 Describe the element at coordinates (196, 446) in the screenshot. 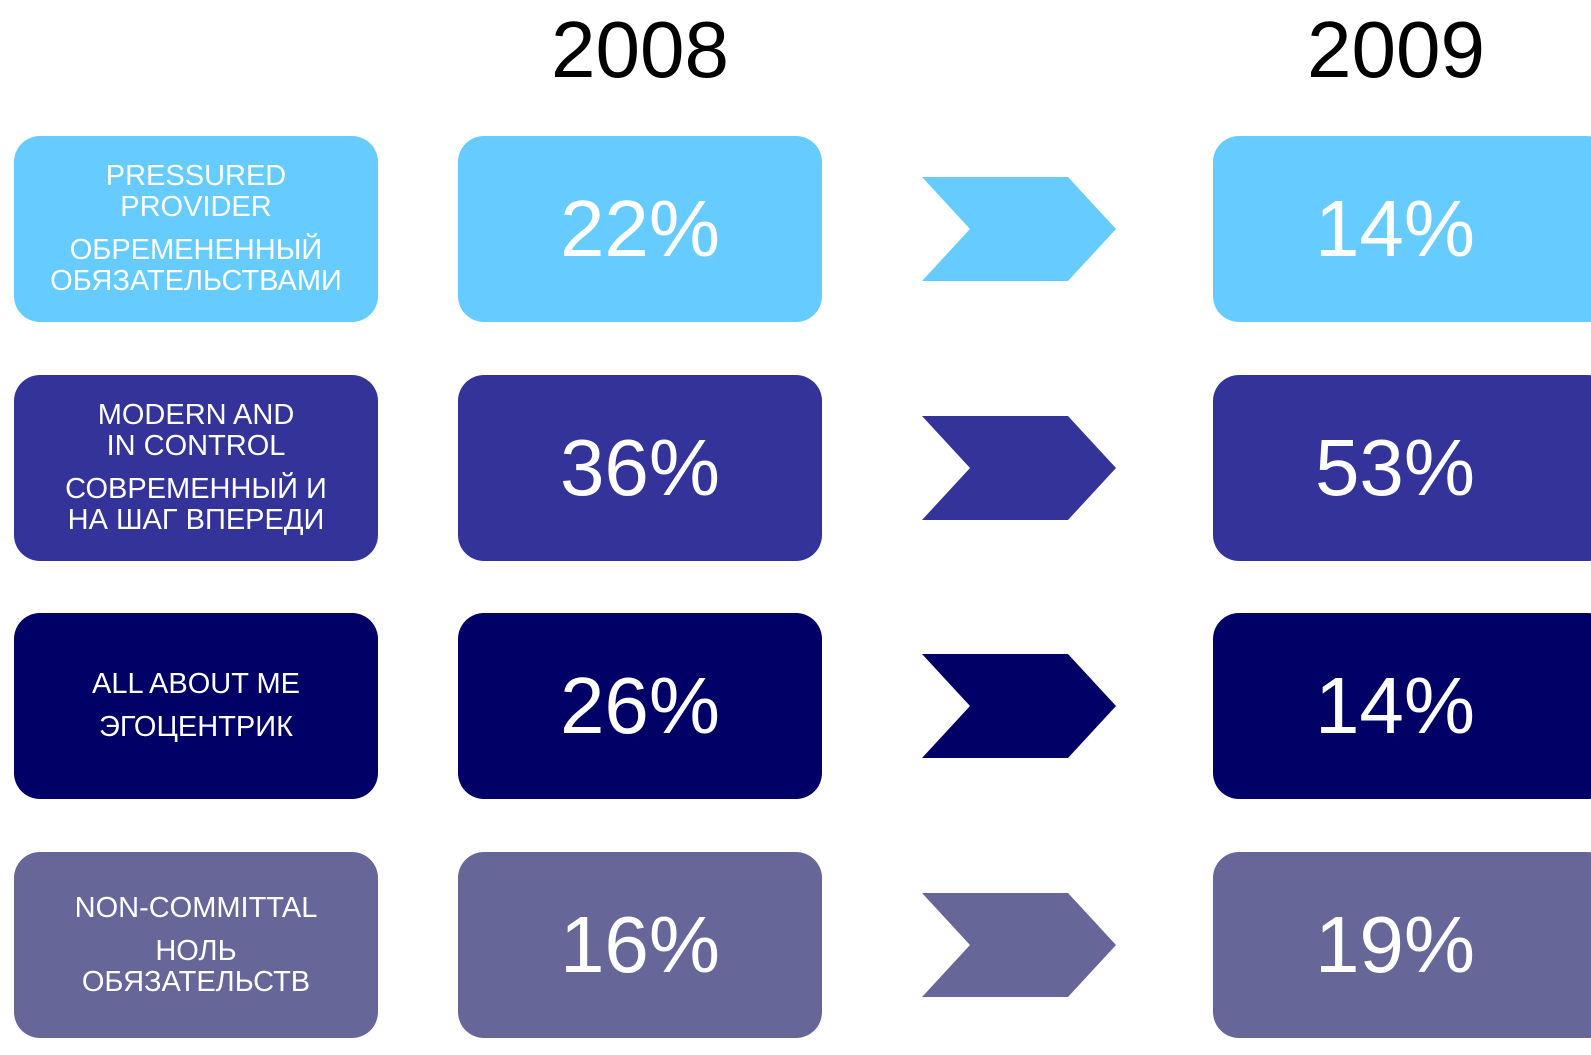

I see `label-line: IN CONTROL` at that location.